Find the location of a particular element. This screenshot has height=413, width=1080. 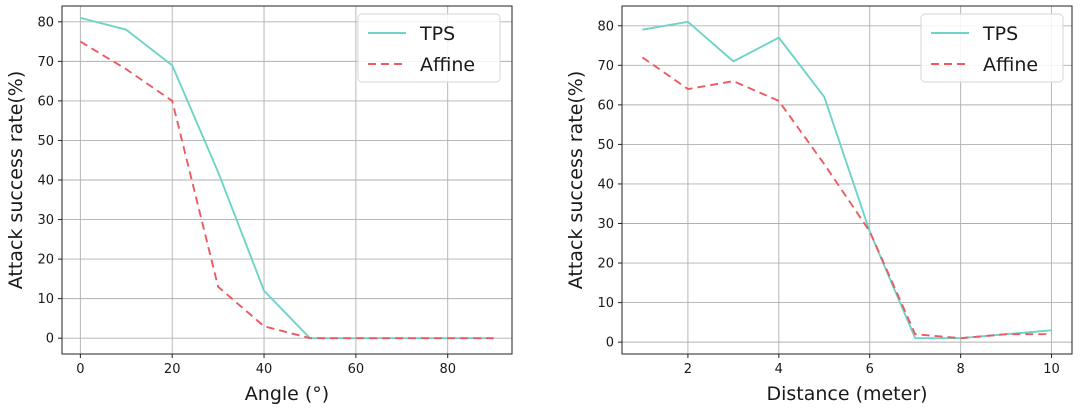

x-tick-label: 40 is located at coordinates (264, 369).